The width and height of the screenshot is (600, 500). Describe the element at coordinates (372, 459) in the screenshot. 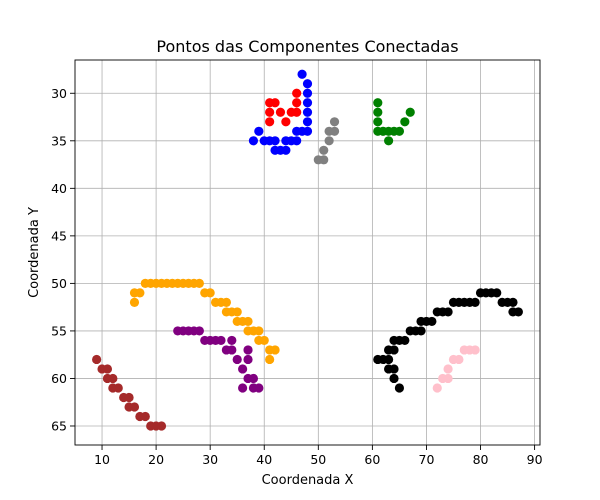

I see `x-tick-label: 60` at that location.